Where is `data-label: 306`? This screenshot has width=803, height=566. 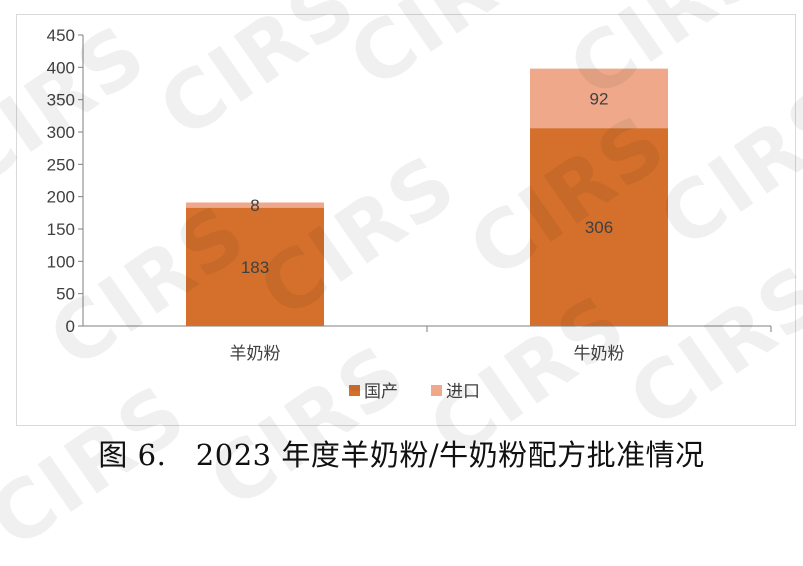
data-label: 306 is located at coordinates (599, 227).